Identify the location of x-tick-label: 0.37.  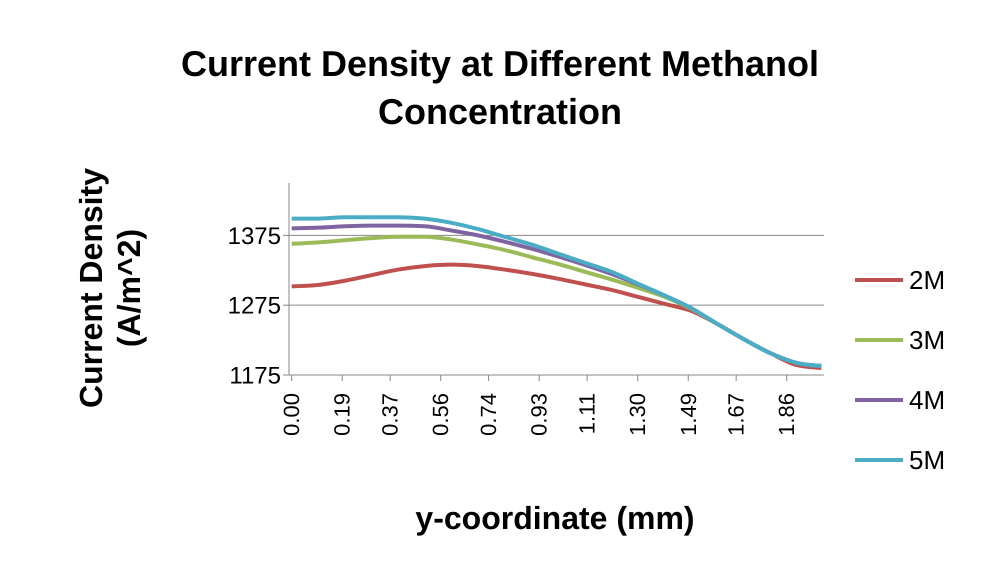
(390, 414).